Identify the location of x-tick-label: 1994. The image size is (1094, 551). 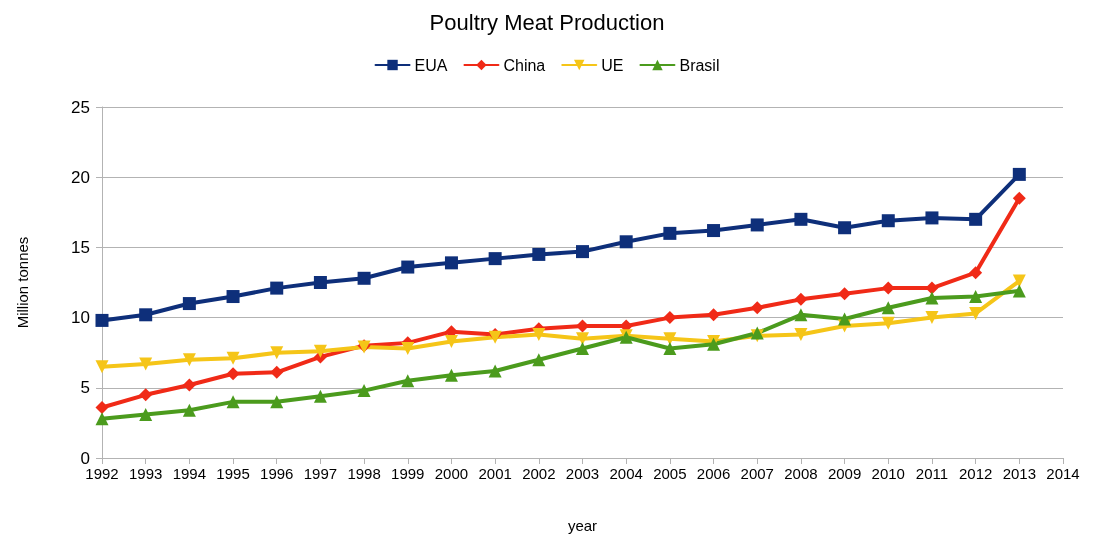
(189, 473).